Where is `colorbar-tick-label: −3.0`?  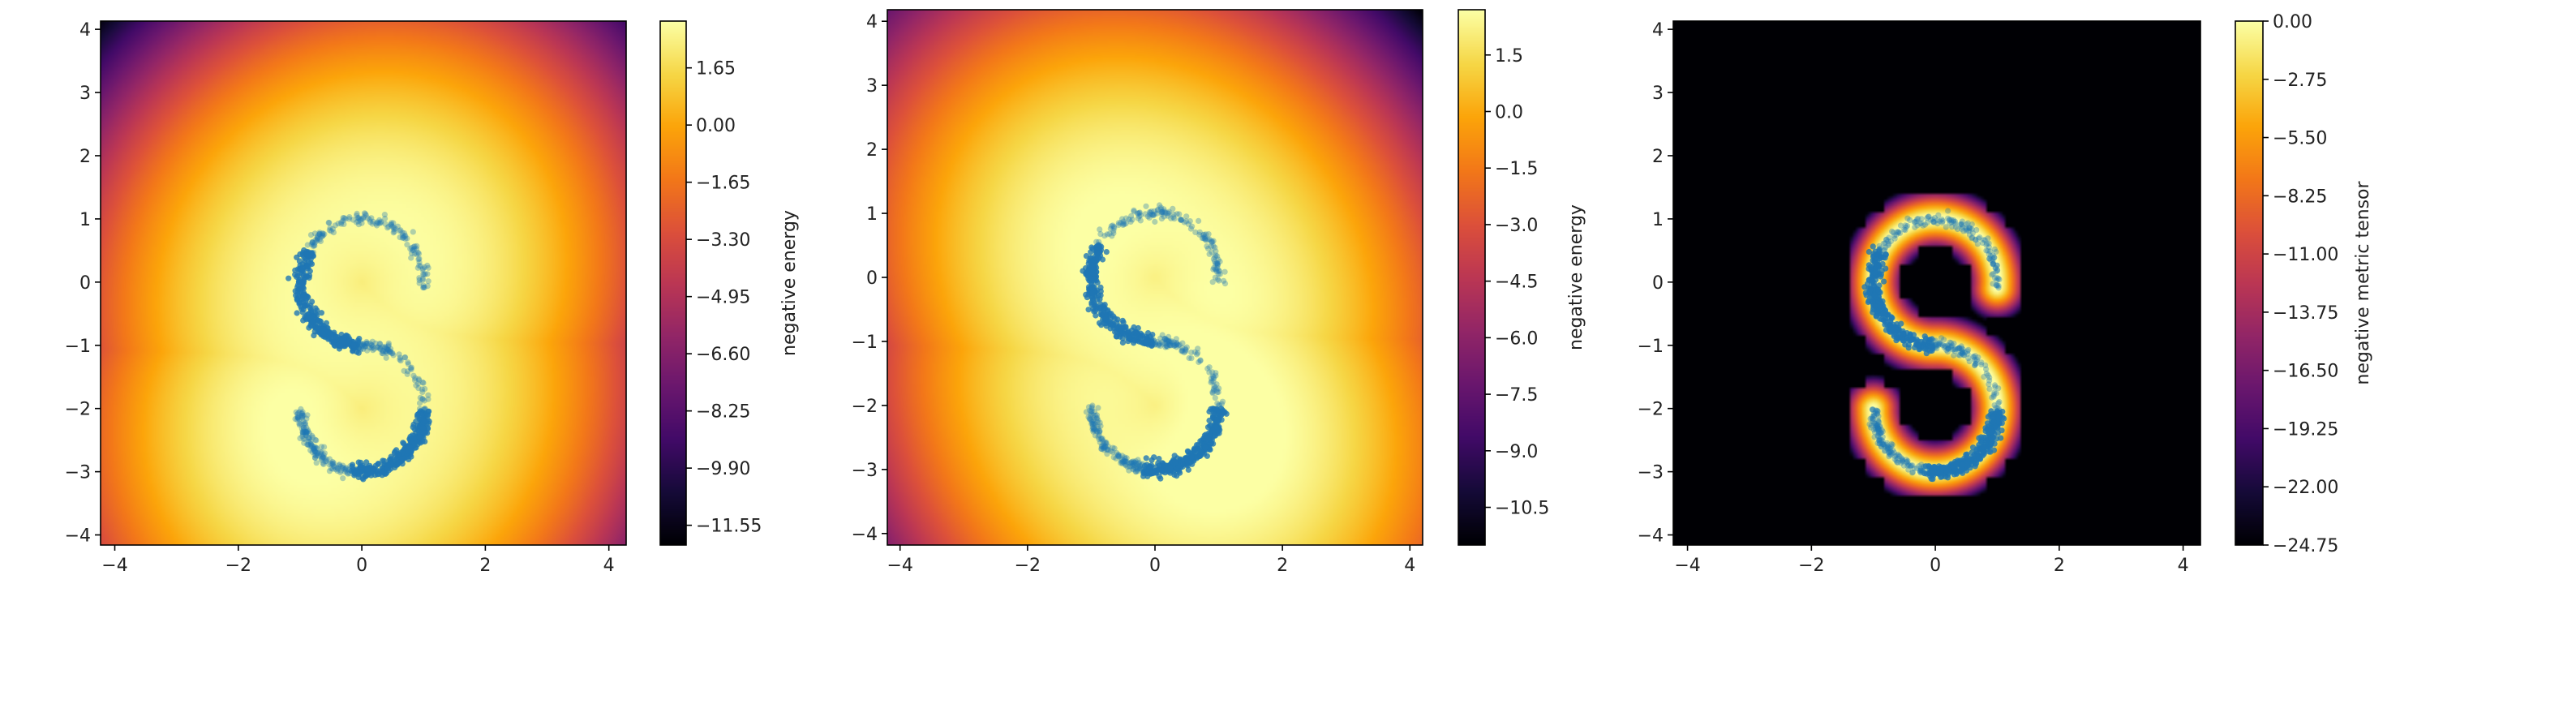 colorbar-tick-label: −3.0 is located at coordinates (1516, 226).